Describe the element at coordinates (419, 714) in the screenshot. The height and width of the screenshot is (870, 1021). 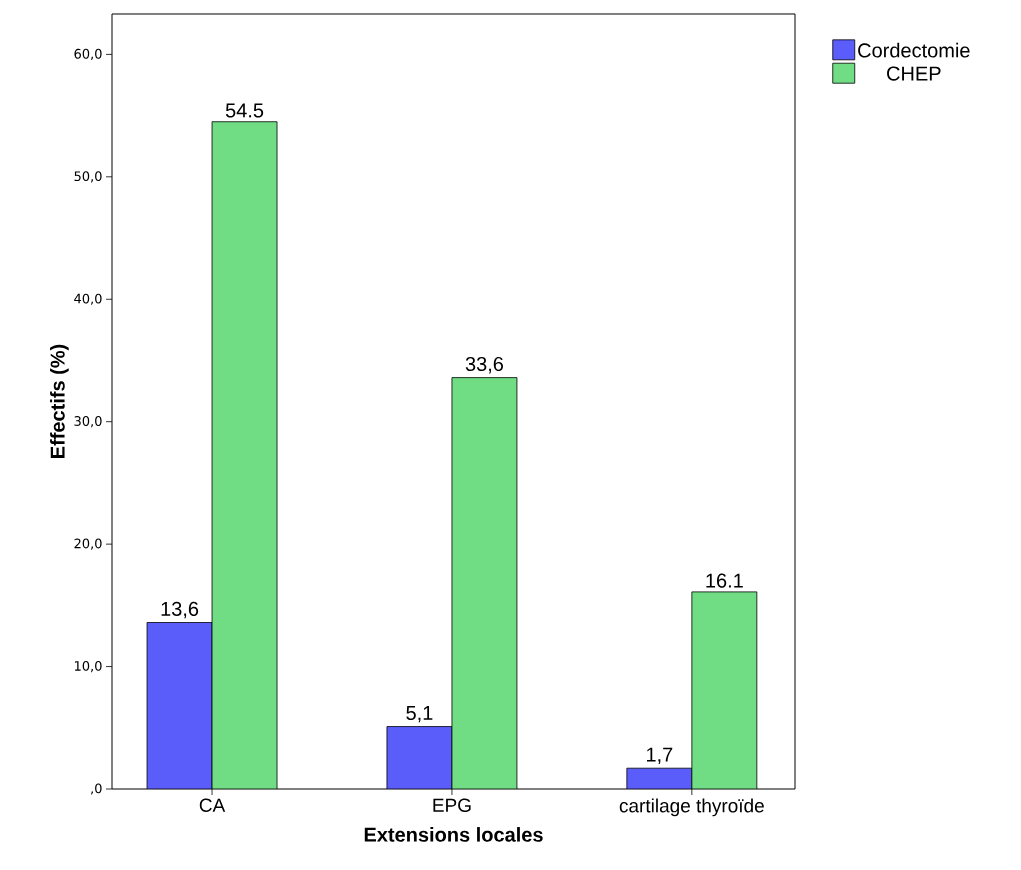
I see `data-label: 5,1` at that location.